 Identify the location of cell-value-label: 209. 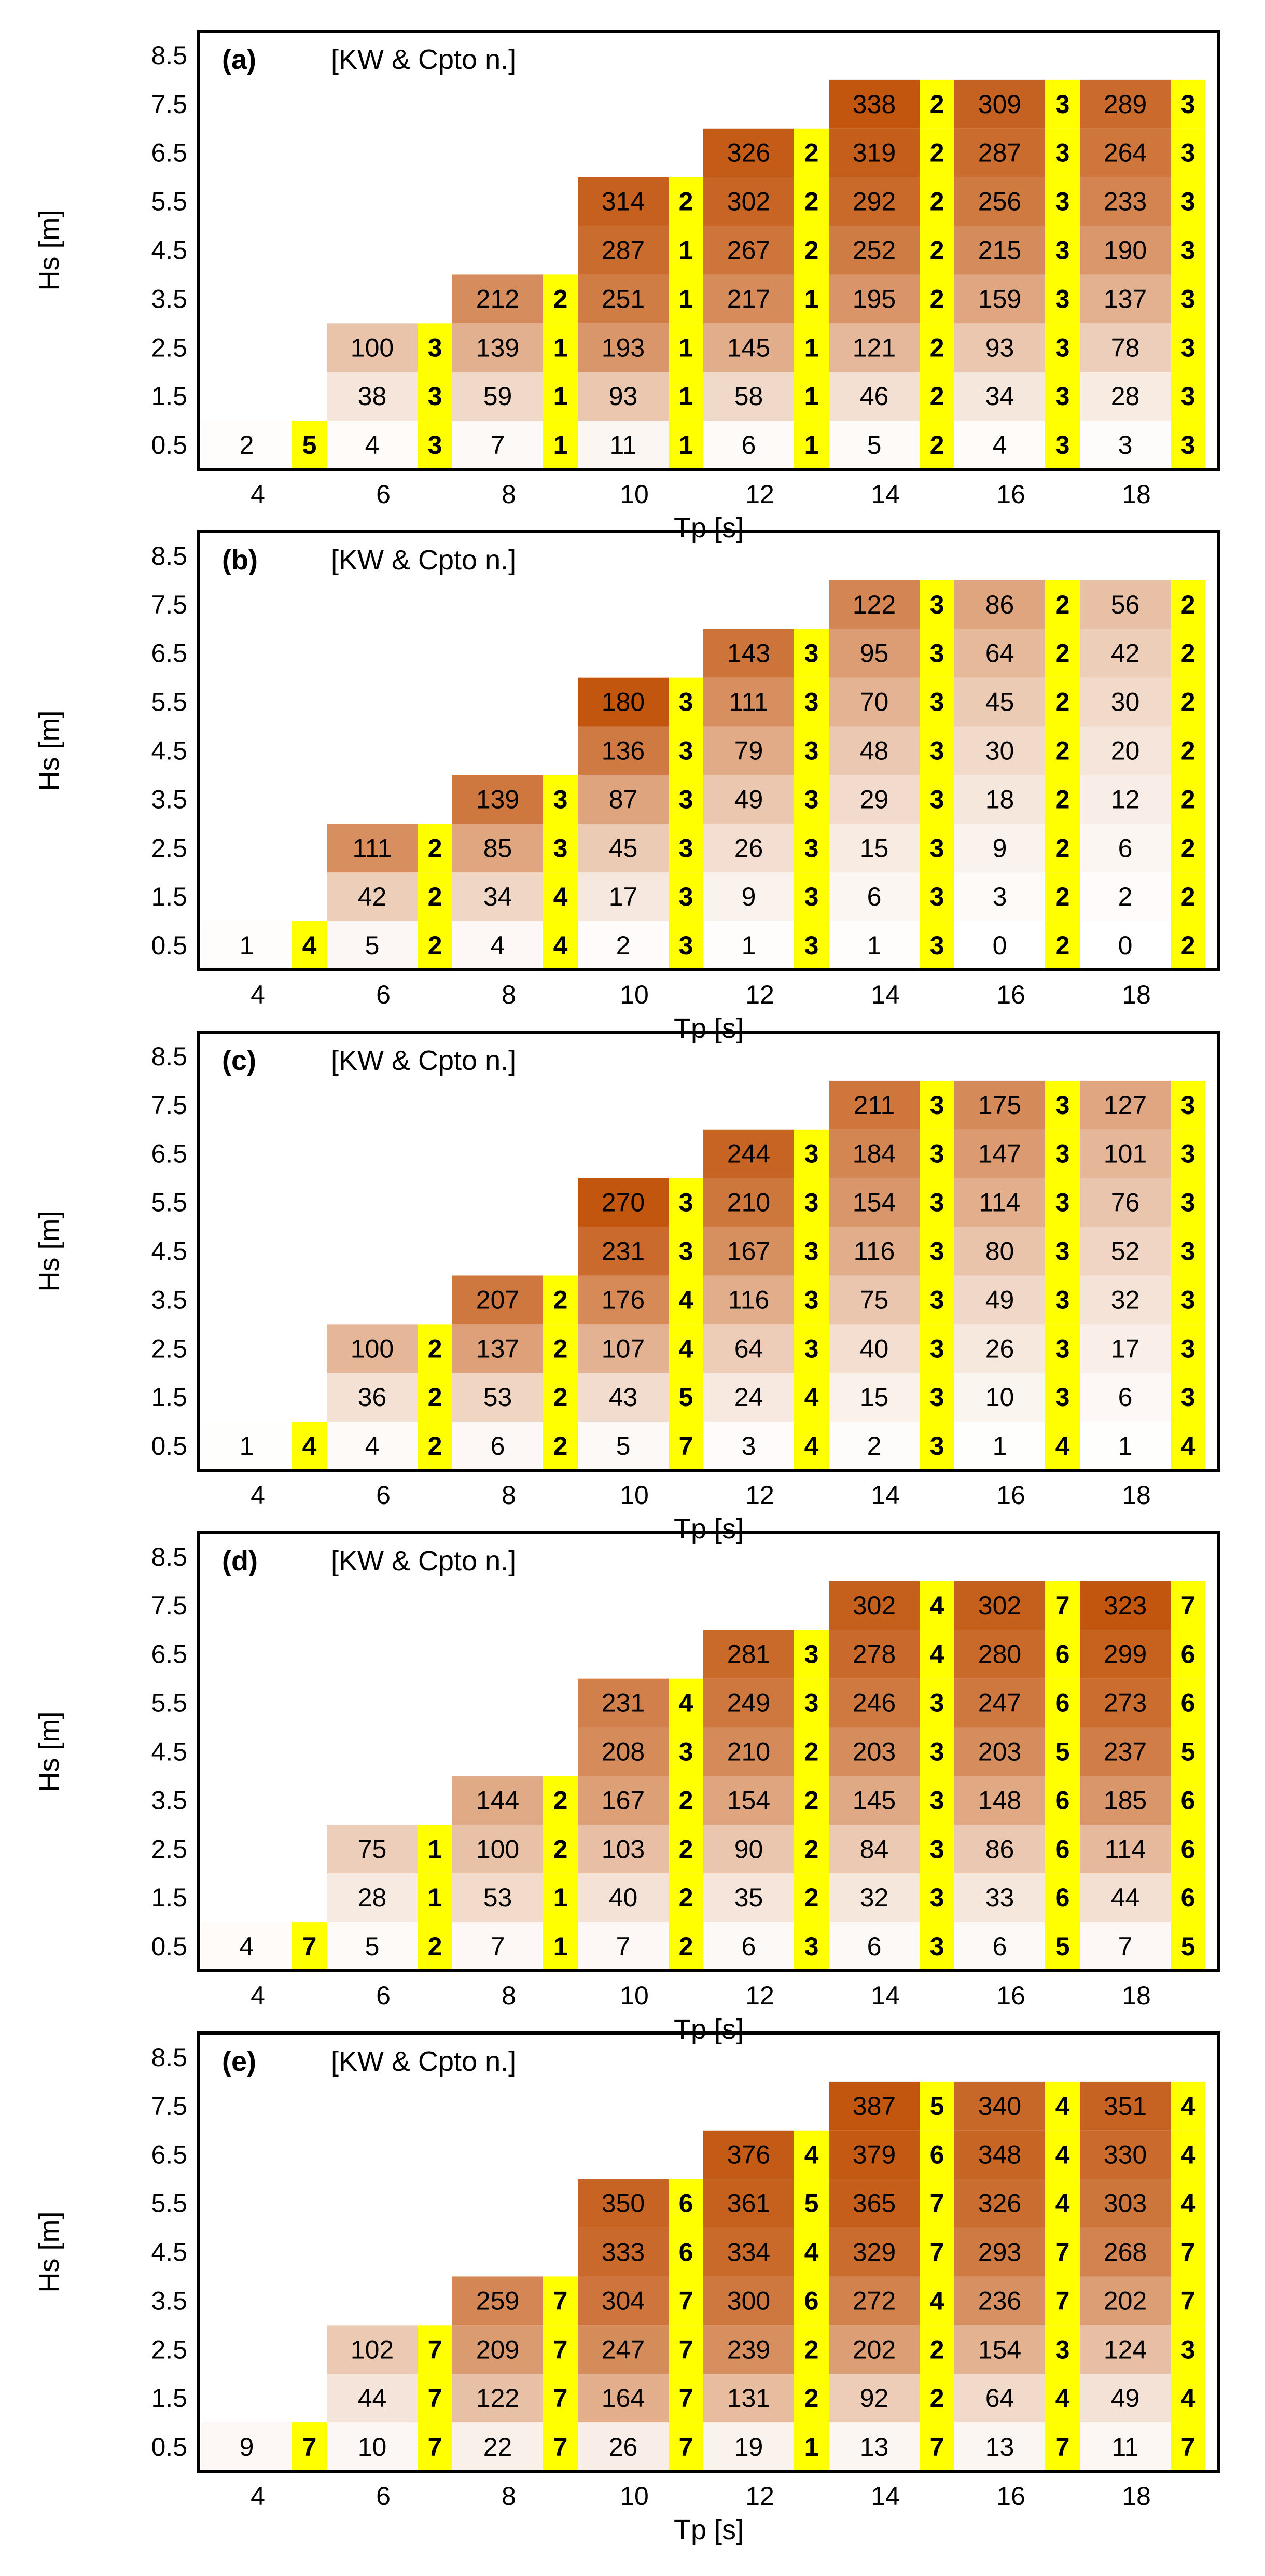
(497, 2349).